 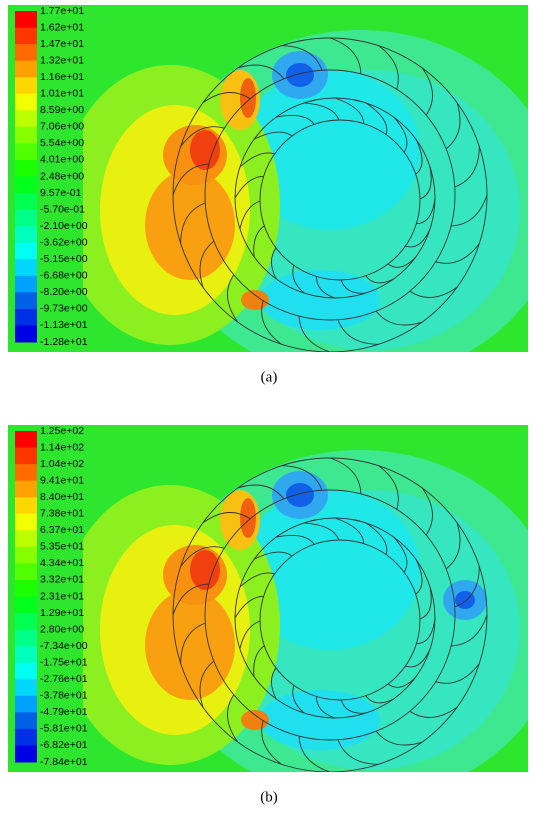 I want to click on colorbar-label: 8.40e+01, so click(x=62, y=497).